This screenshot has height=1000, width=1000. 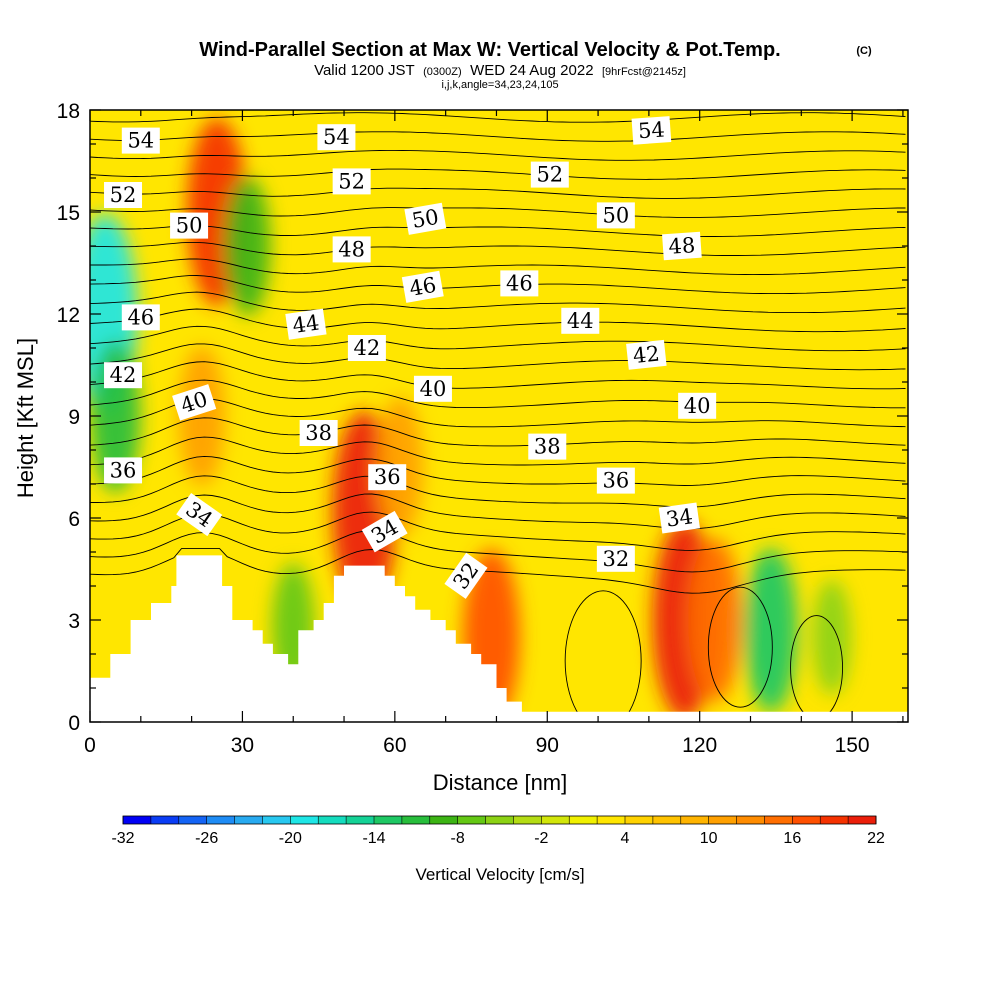 What do you see at coordinates (679, 517) in the screenshot?
I see `theta-label-text: 34` at bounding box center [679, 517].